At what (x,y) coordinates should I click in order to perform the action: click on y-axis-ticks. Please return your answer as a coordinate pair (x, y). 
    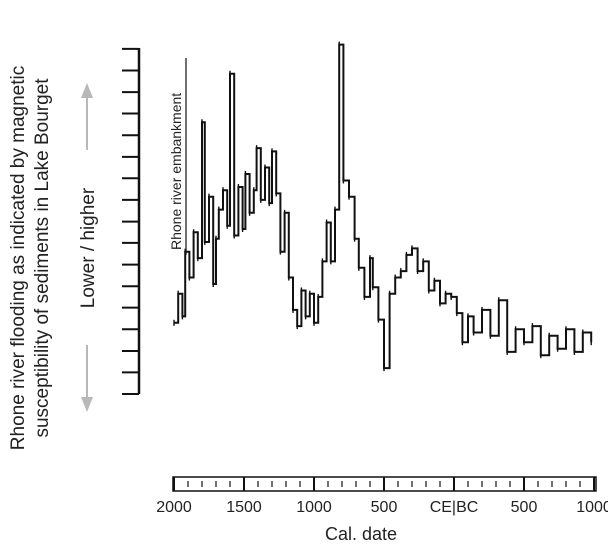
    Looking at the image, I should click on (130, 221).